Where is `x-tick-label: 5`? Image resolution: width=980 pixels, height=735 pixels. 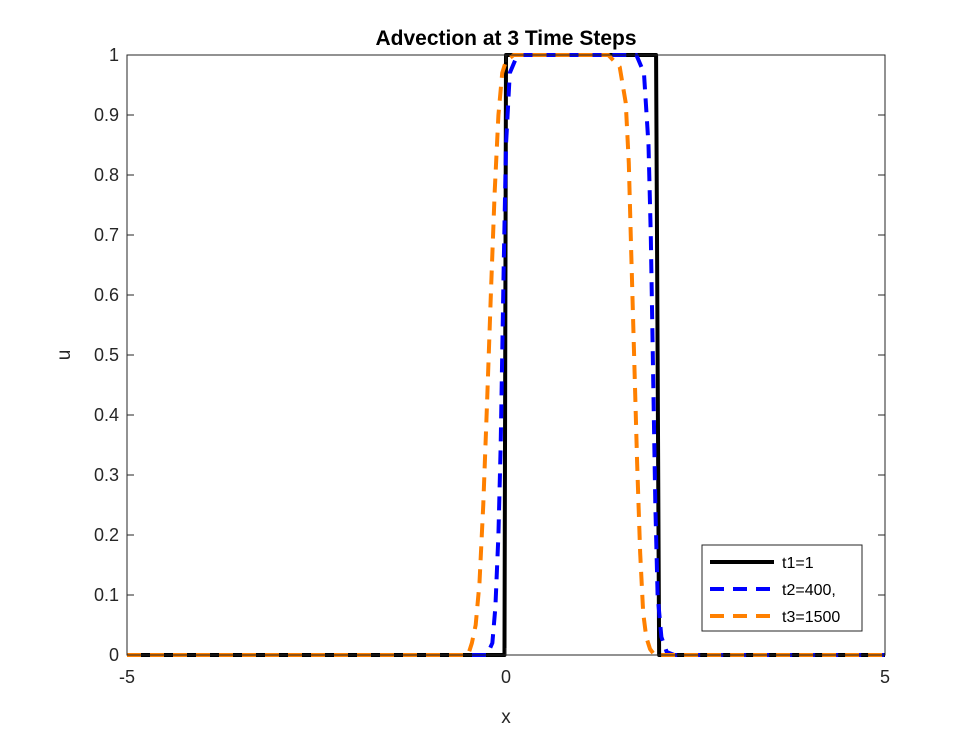 x-tick-label: 5 is located at coordinates (885, 677).